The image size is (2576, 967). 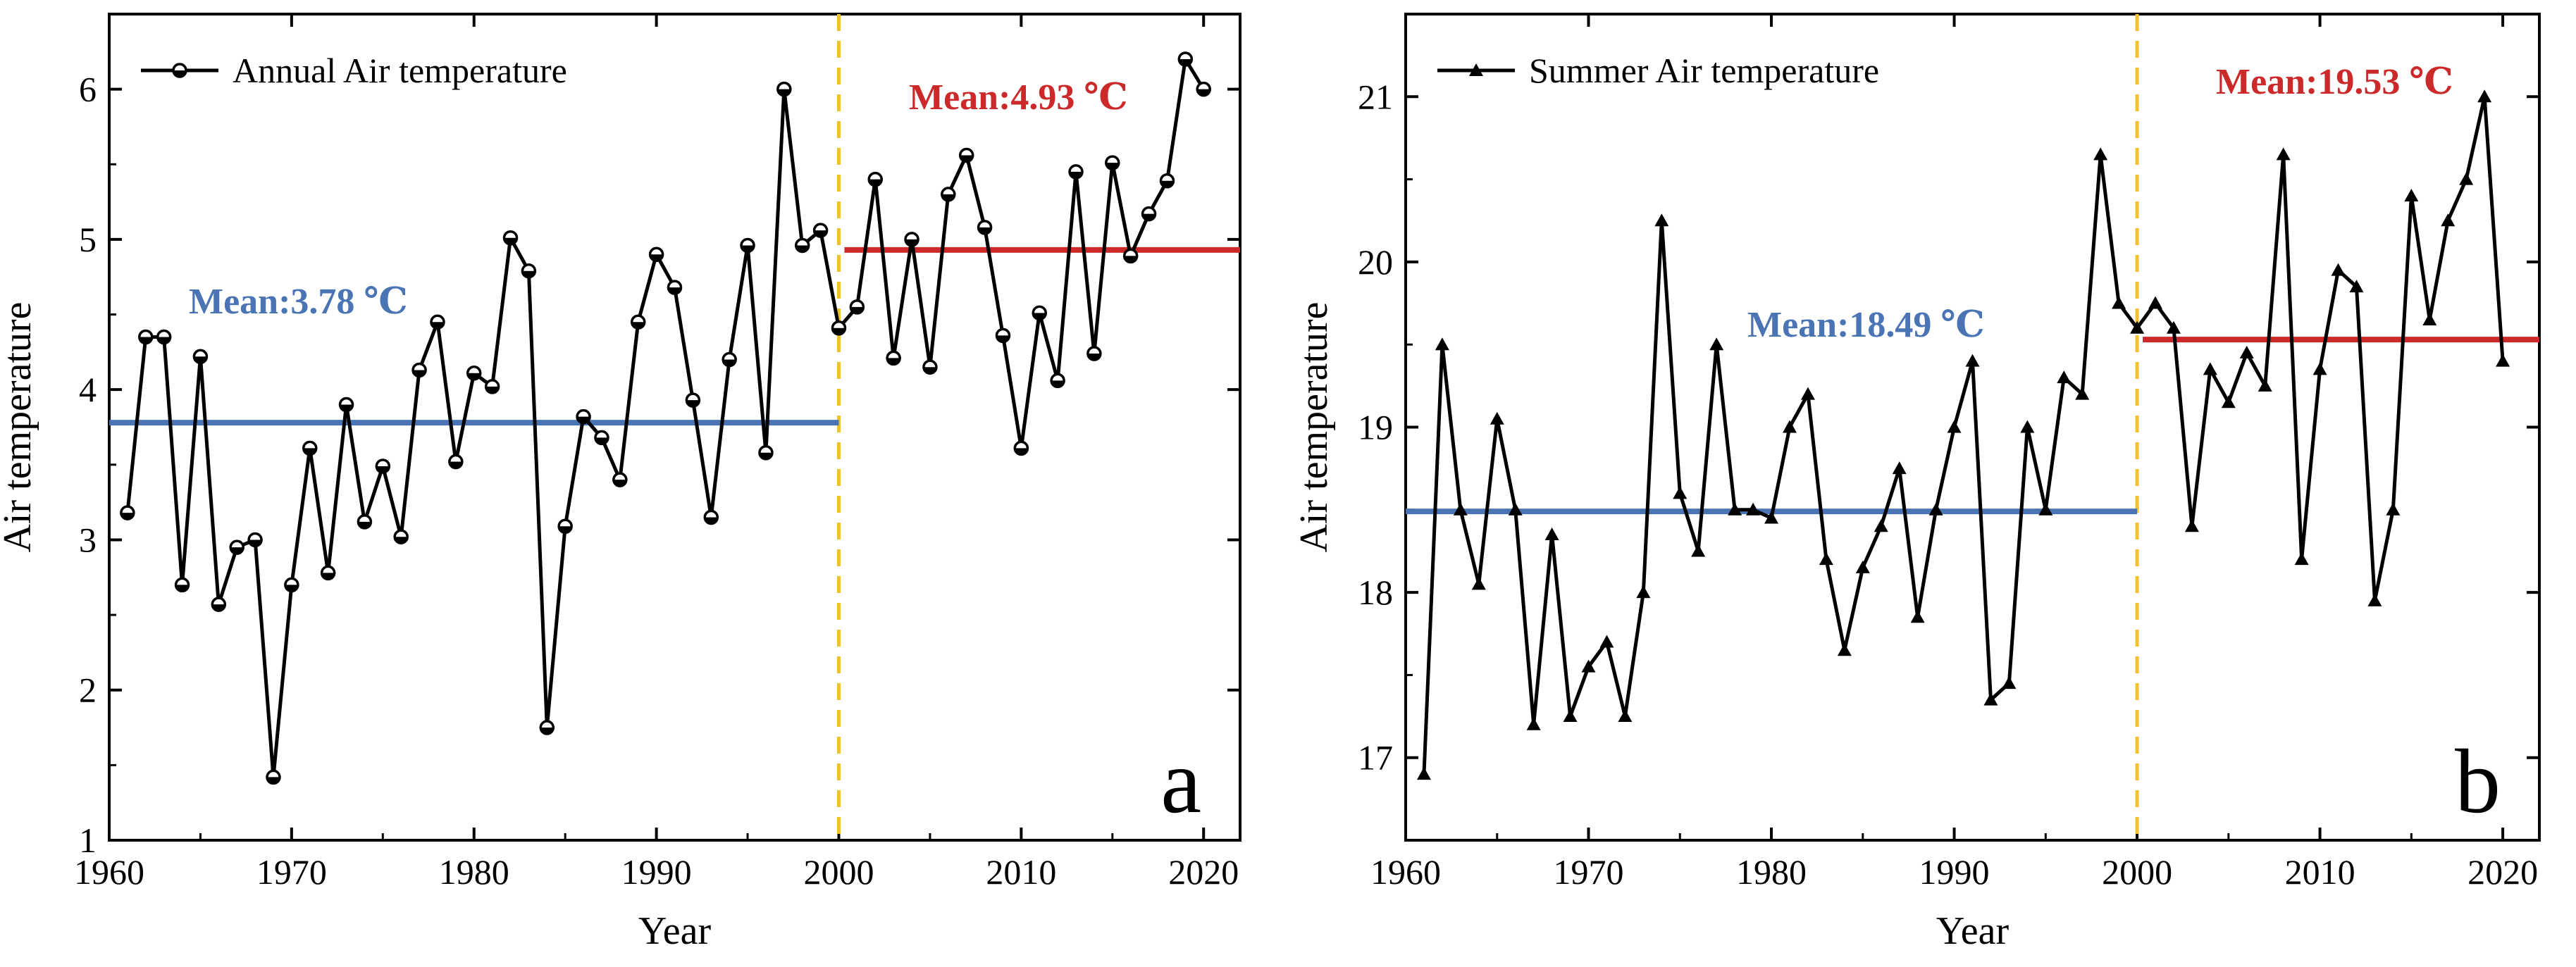 I want to click on y-tick-label: 6, so click(x=88, y=89).